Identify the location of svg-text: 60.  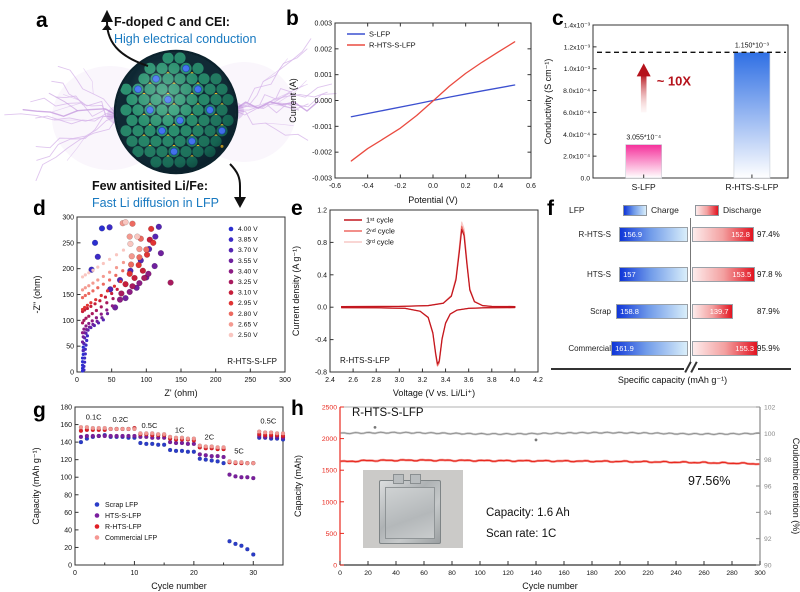
(424, 573).